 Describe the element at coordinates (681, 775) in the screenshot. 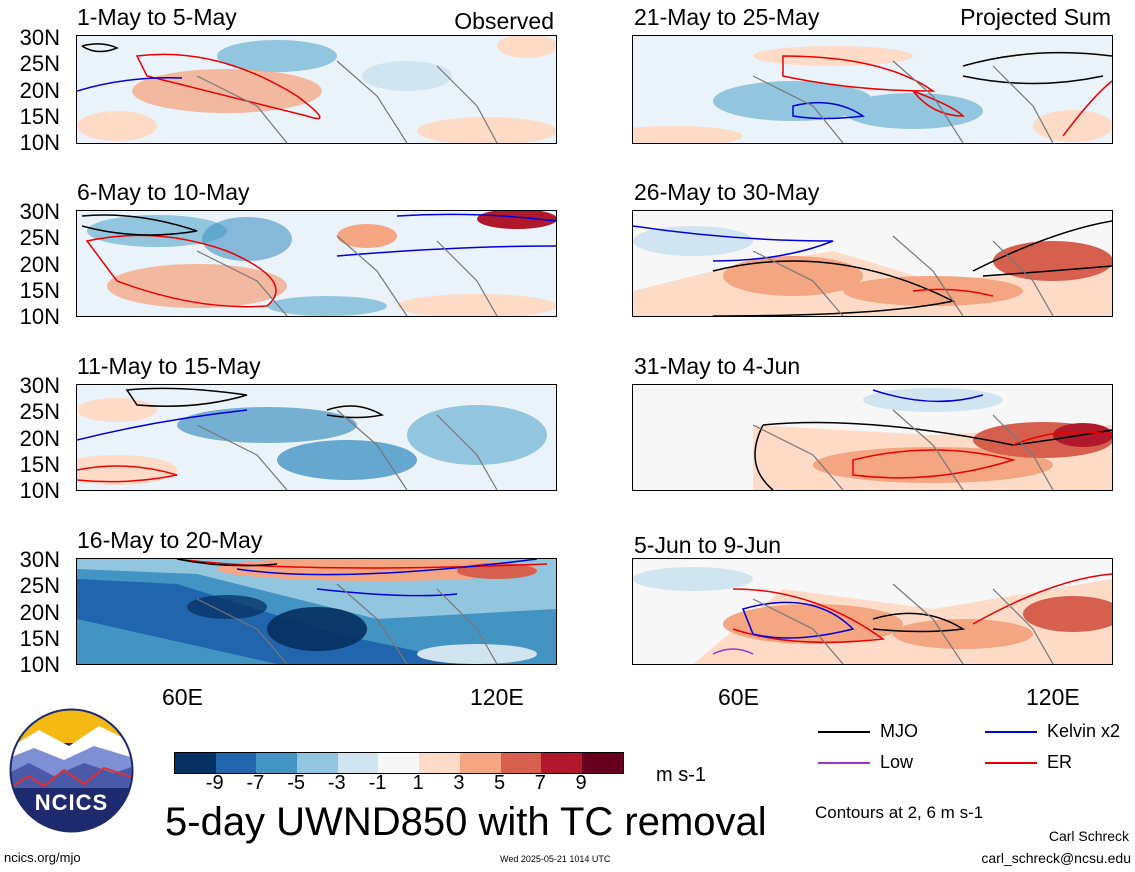

I see `colorbar-units: m s-1` at that location.